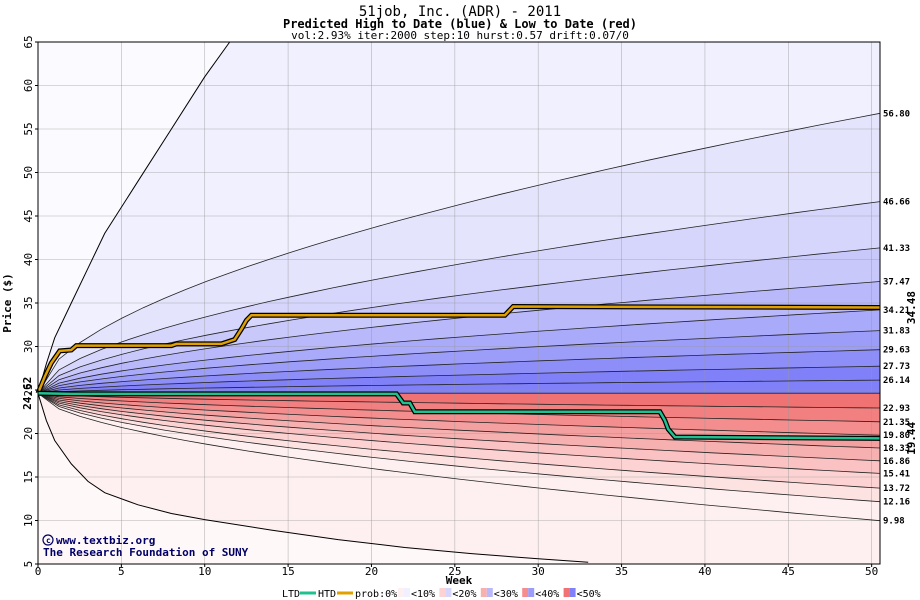  I want to click on y-tick-label: 35, so click(28, 302).